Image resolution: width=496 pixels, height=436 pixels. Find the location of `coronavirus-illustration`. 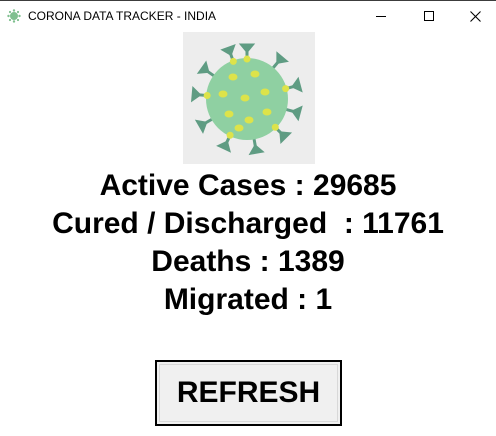

coronavirus-illustration is located at coordinates (246, 99).